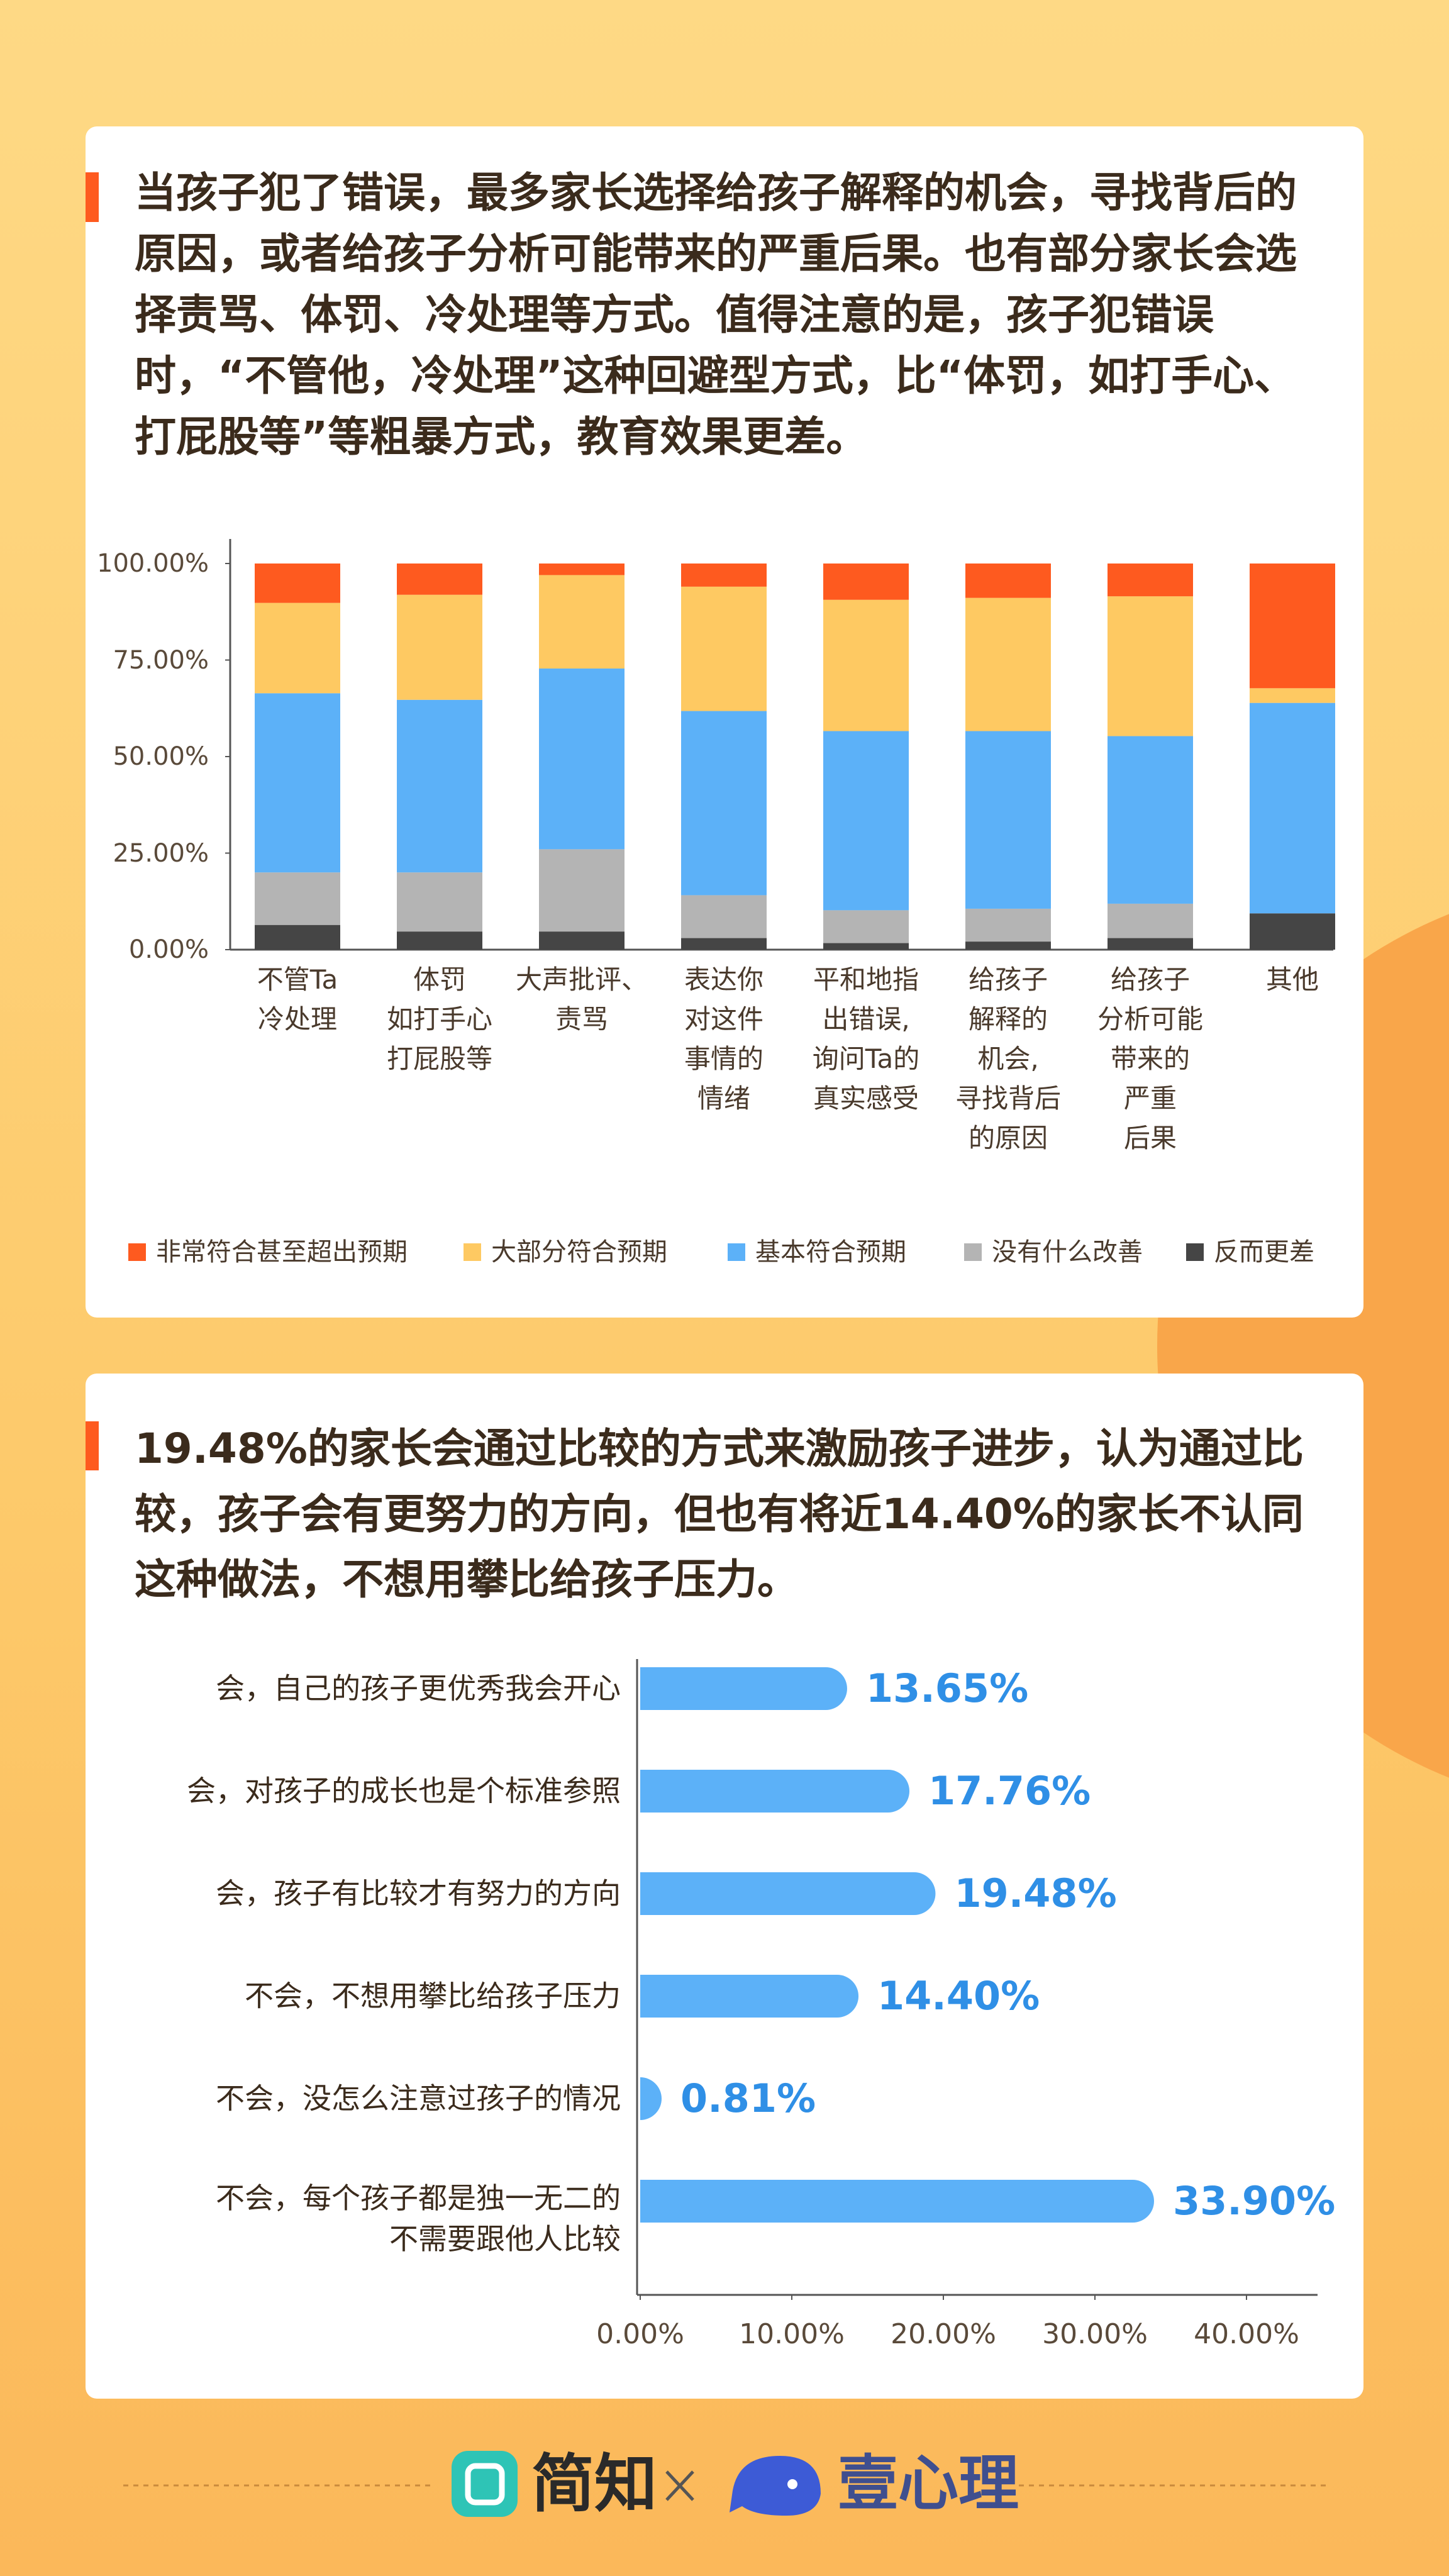 This screenshot has height=2576, width=1449. What do you see at coordinates (1067, 1252) in the screenshot?
I see `legend-label: 没有什么改善` at bounding box center [1067, 1252].